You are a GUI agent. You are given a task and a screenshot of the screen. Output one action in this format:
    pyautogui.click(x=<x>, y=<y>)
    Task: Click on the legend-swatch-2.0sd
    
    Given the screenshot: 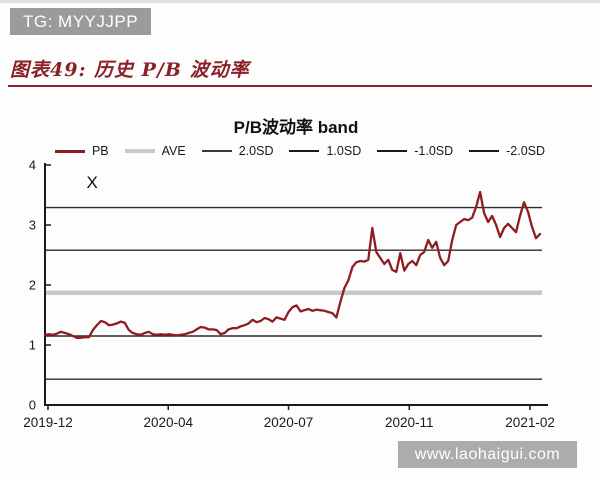 What is the action you would take?
    pyautogui.click(x=216, y=151)
    